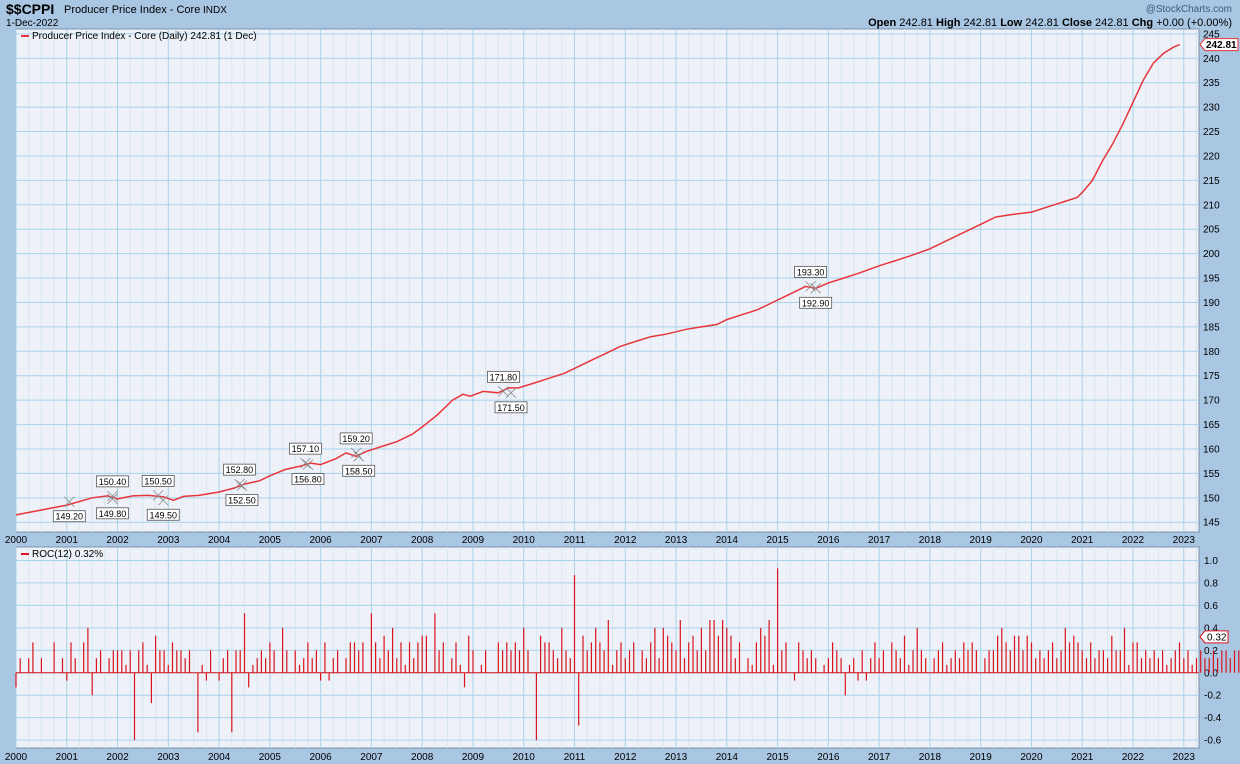 This screenshot has width=1240, height=764. I want to click on annotation-label: 149.80, so click(113, 514).